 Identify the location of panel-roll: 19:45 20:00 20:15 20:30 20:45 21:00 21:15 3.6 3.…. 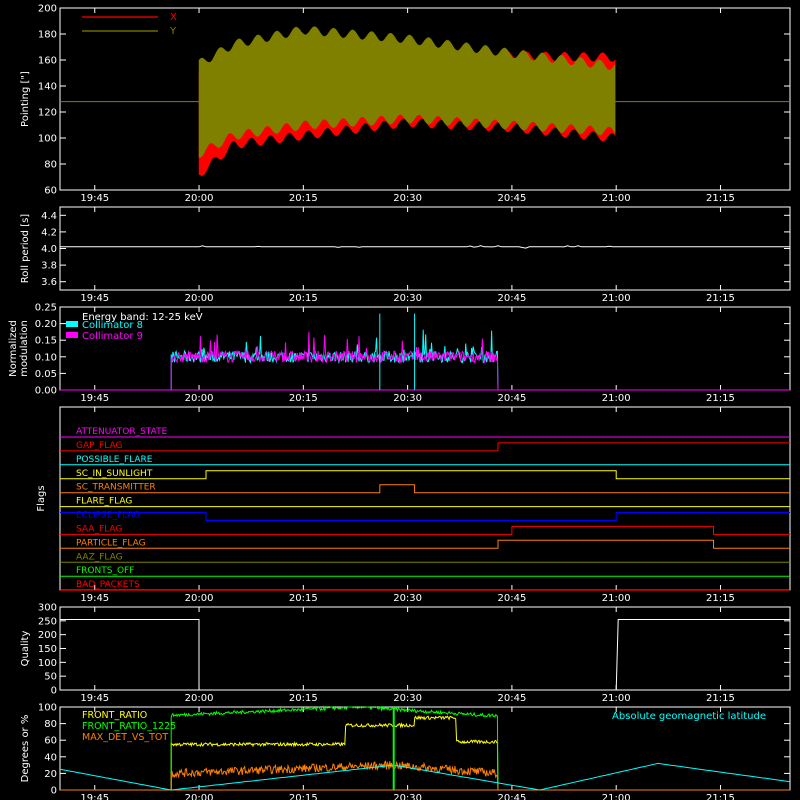
(405, 255).